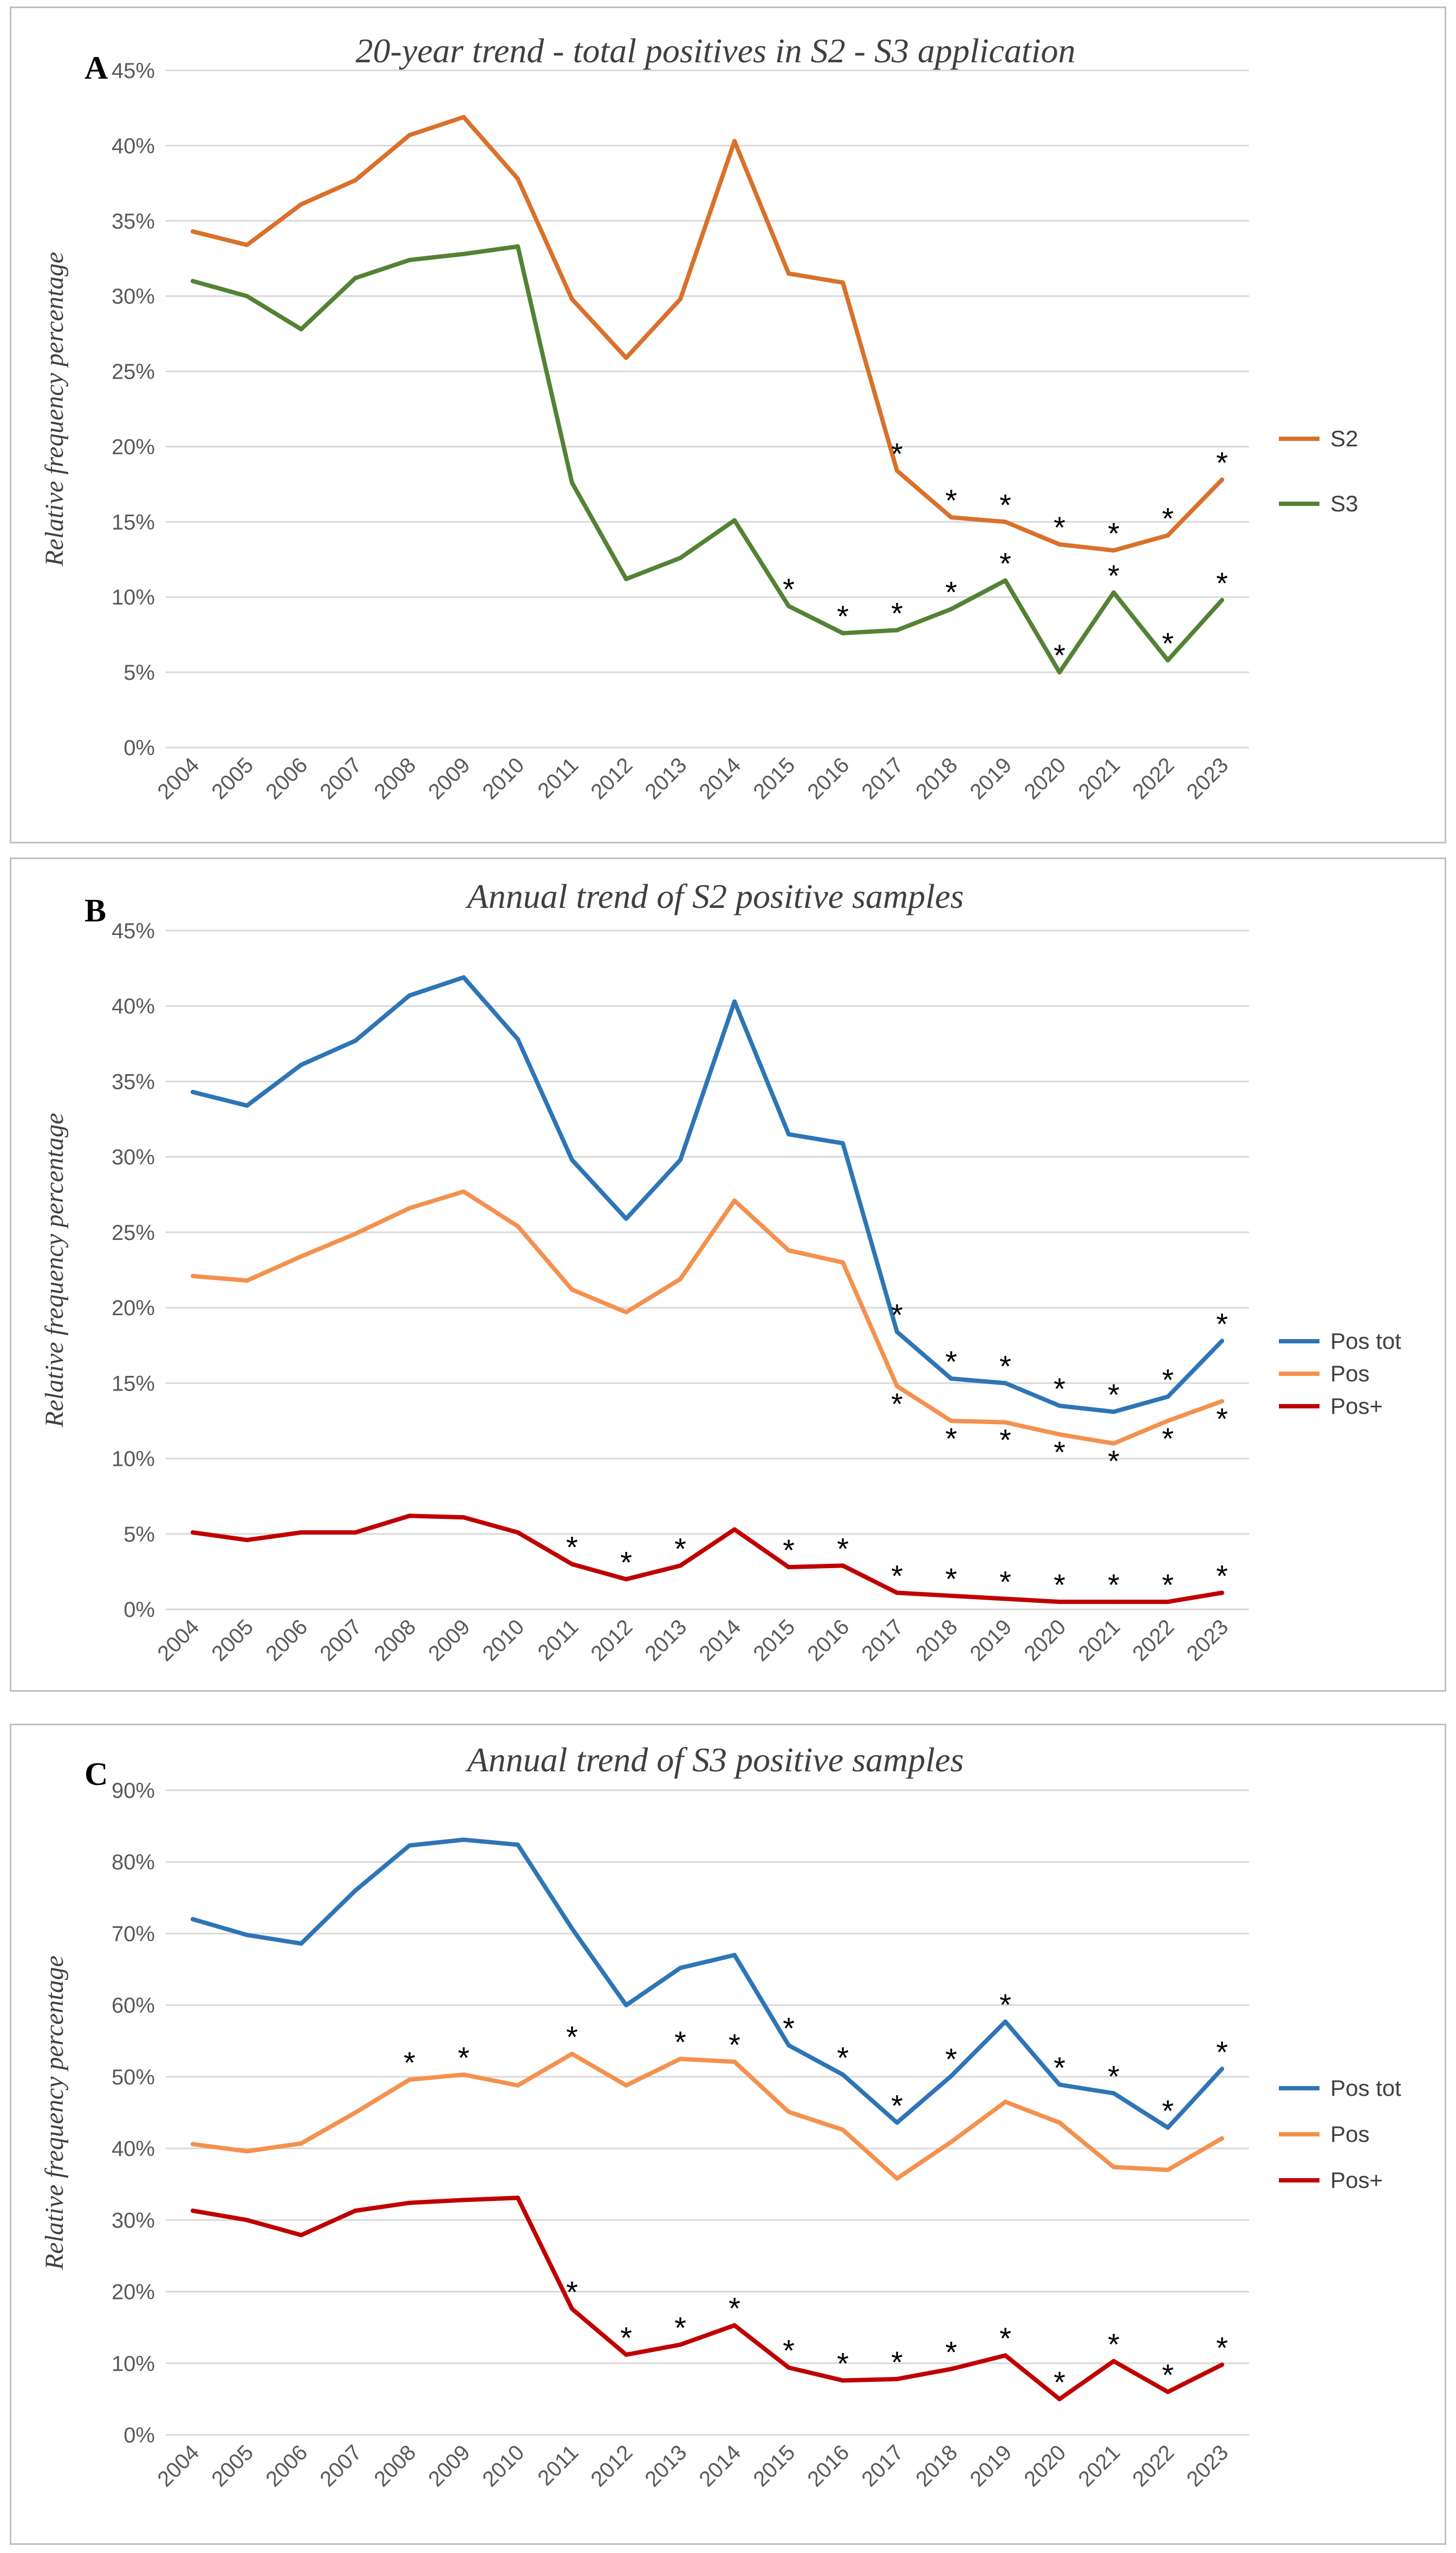 This screenshot has height=2553, width=1456. What do you see at coordinates (558, 778) in the screenshot?
I see `chart-a-x-tick-label: 2011` at bounding box center [558, 778].